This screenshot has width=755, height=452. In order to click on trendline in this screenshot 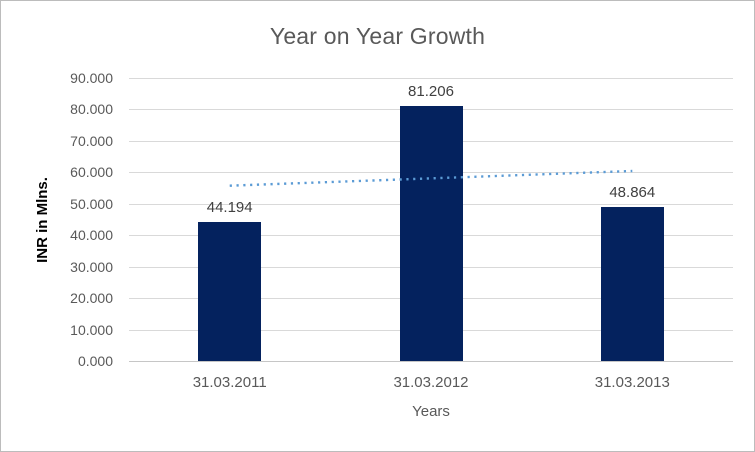, I will do `click(431, 178)`.